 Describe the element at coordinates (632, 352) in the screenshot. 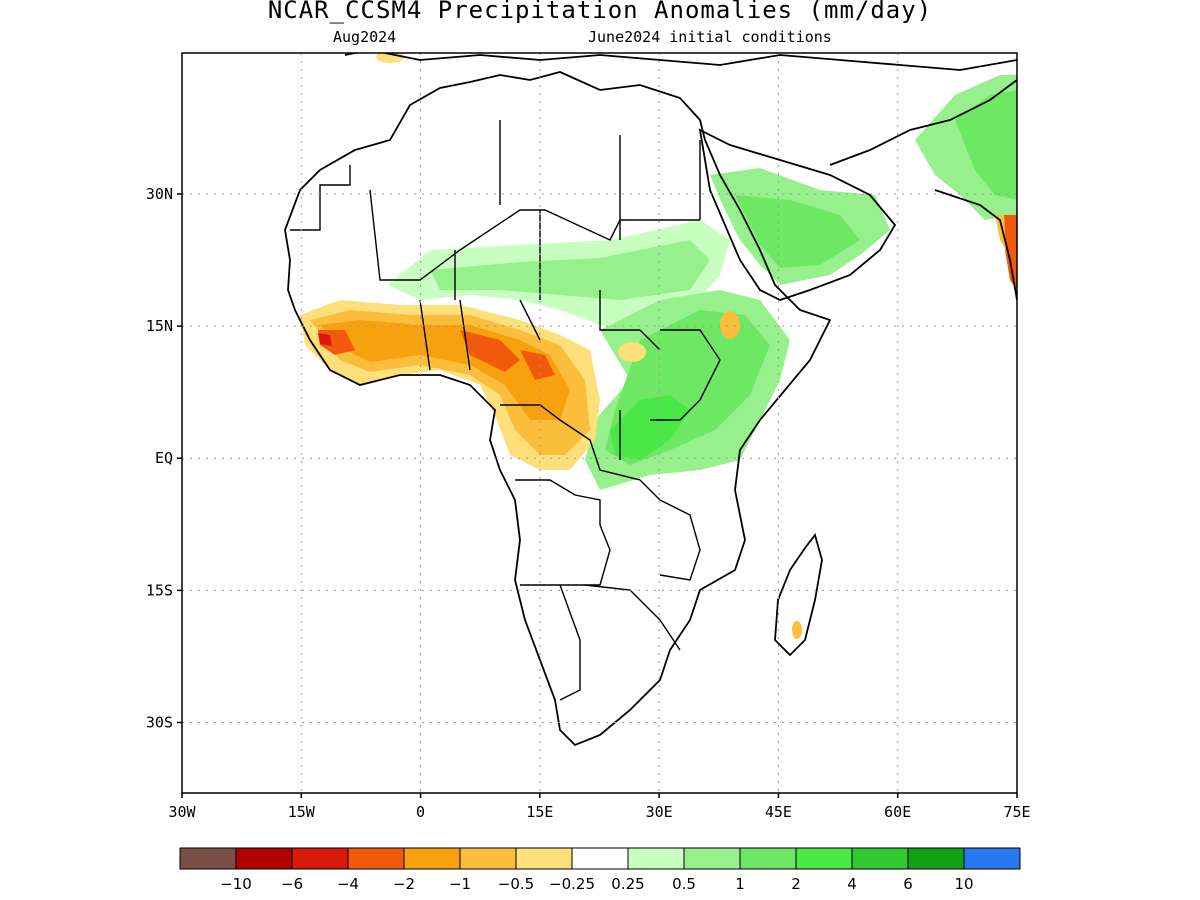

I see `chad-dry-spot` at that location.